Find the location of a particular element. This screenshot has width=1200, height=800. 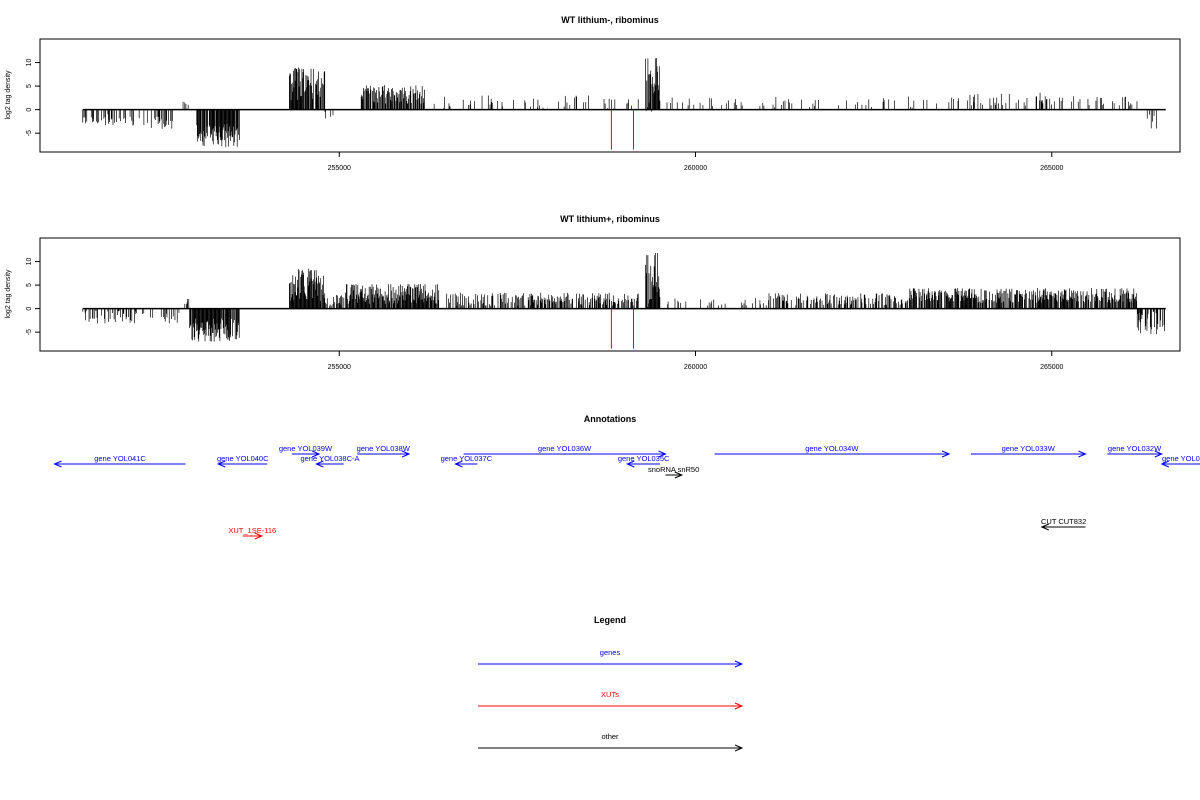

feature-label: gene YOL033W is located at coordinates (1029, 448).